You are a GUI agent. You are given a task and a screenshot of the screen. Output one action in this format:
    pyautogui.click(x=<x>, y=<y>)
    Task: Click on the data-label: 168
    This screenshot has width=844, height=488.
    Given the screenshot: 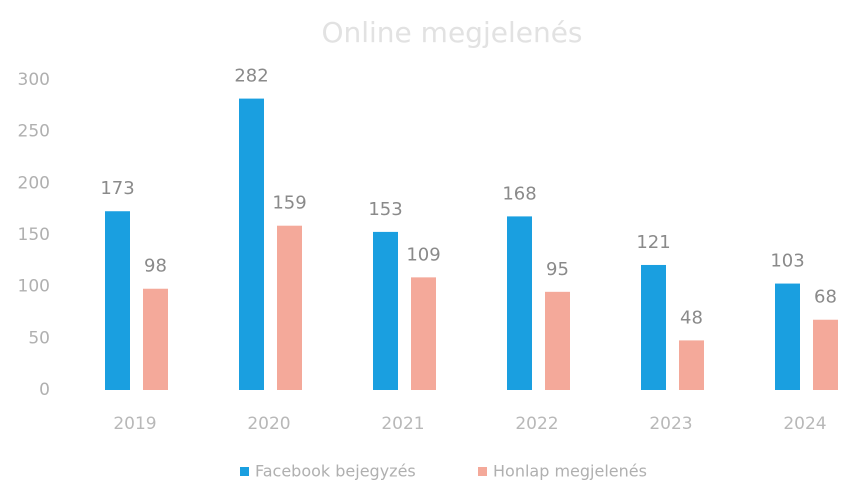 What is the action you would take?
    pyautogui.click(x=519, y=193)
    